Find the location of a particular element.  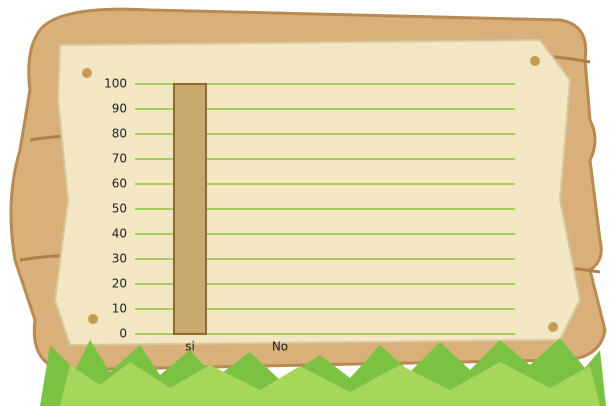

y-tick-label: 40 is located at coordinates (119, 234).